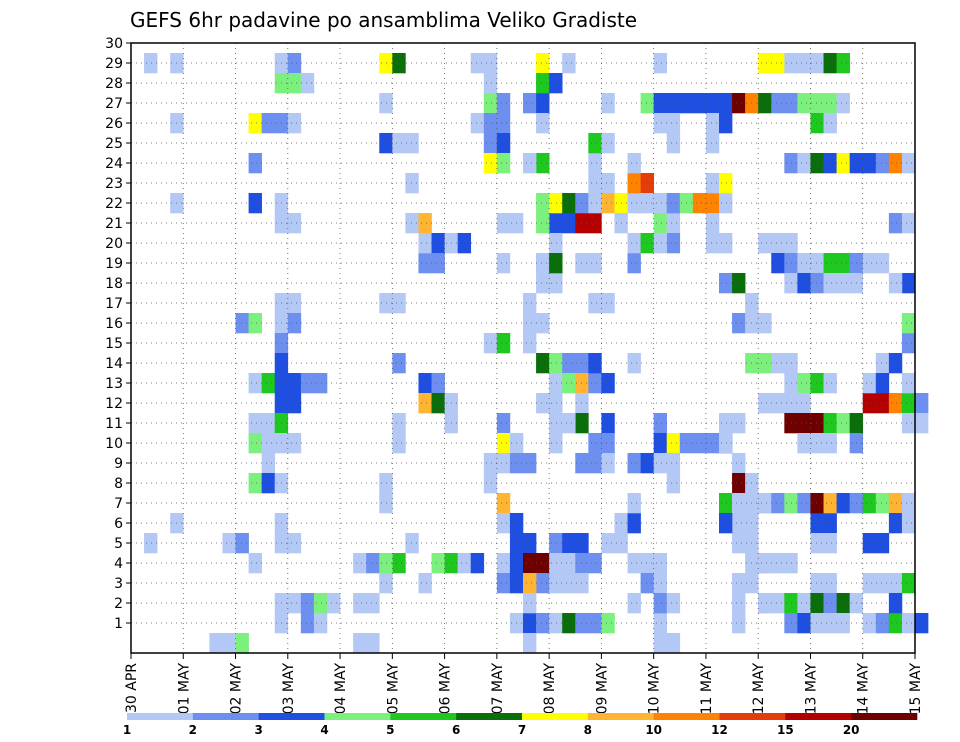 The image size is (960, 742). I want to click on y-tick-label: 19, so click(114, 264).